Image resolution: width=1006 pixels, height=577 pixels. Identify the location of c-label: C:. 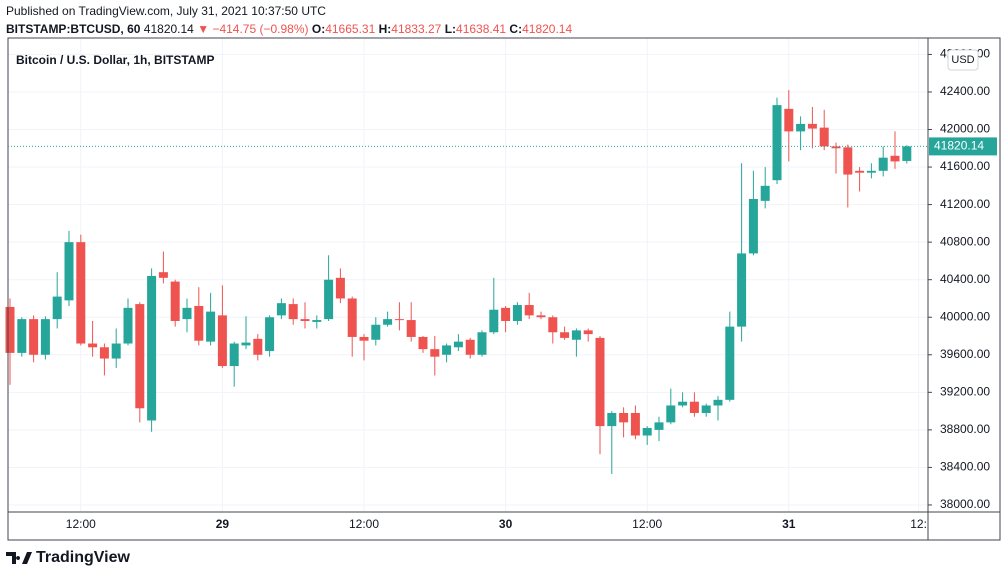
(515, 29).